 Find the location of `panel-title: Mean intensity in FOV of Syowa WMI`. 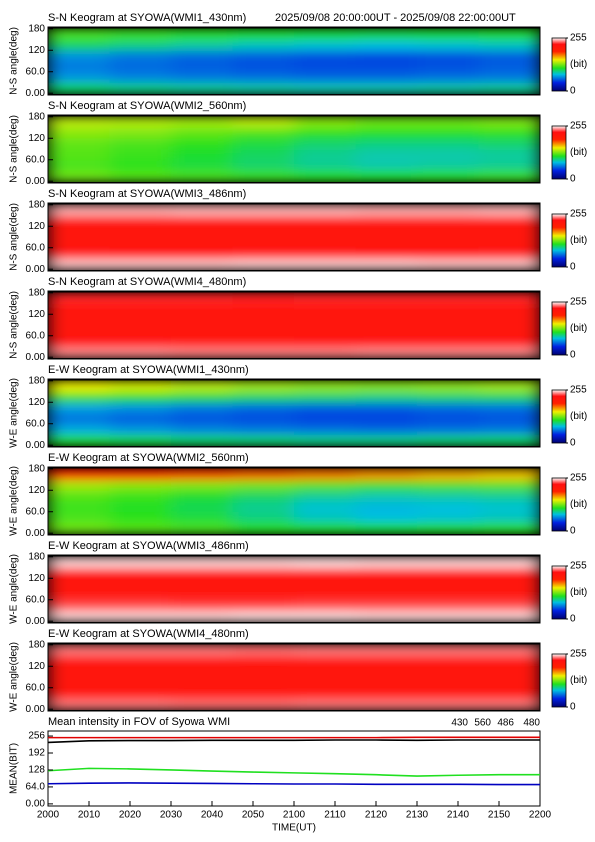

panel-title: Mean intensity in FOV of Syowa WMI is located at coordinates (139, 722).